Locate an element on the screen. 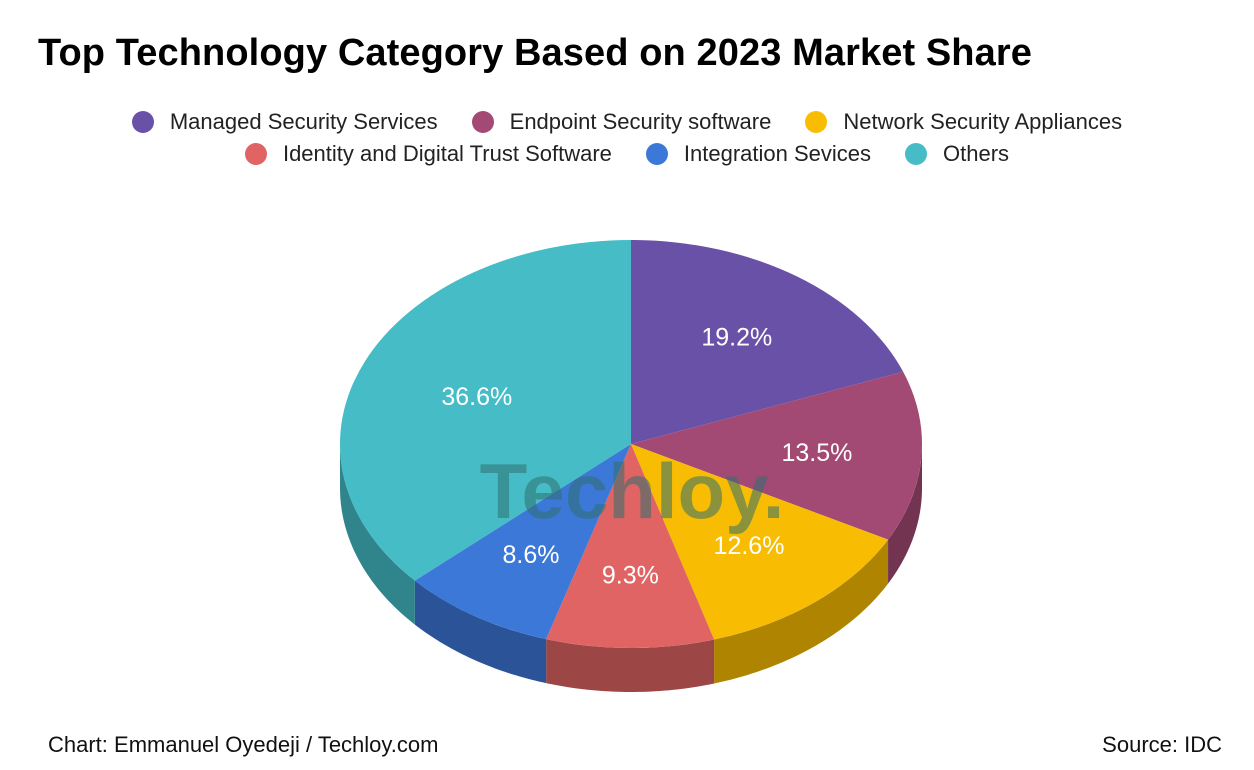 The image size is (1254, 770). pie-label-endpoint-security-software: 13.5% is located at coordinates (816, 453).